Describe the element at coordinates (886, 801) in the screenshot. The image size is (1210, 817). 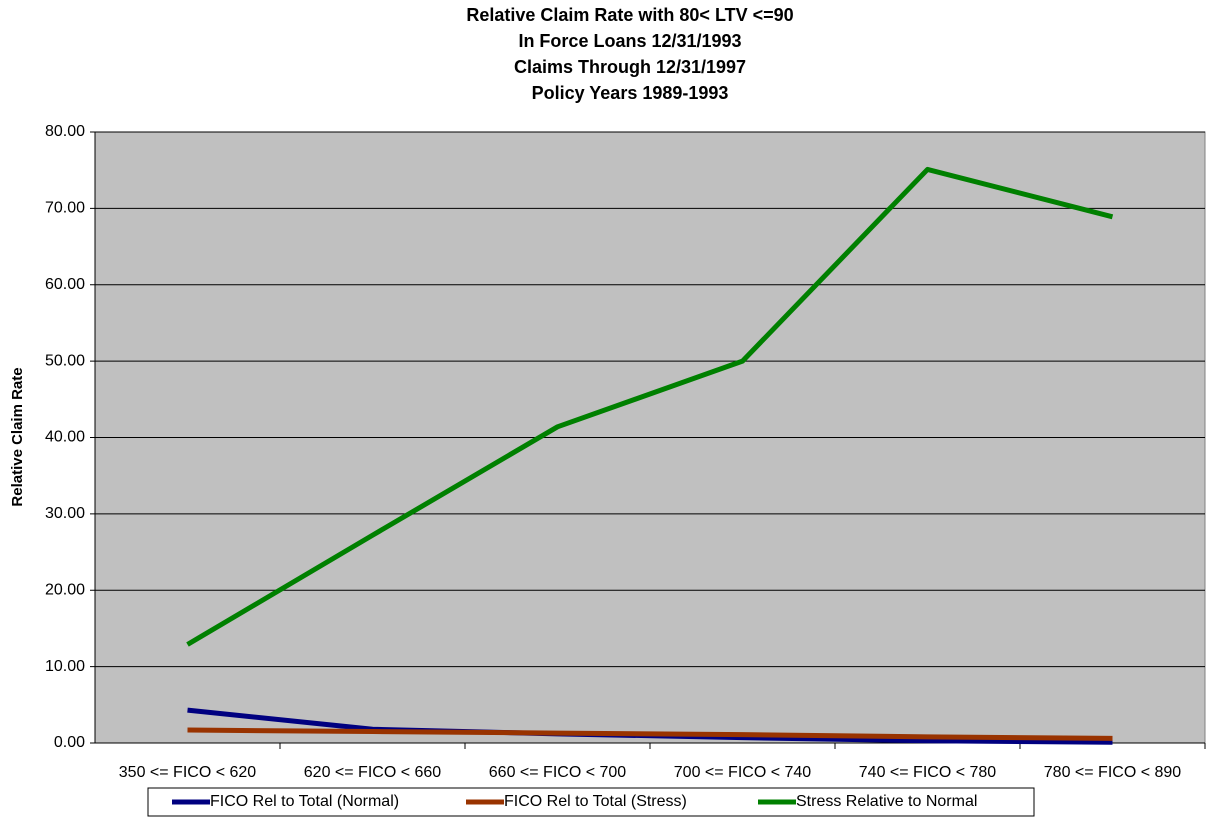
I see `legend-label: Stress Relative to Normal` at that location.